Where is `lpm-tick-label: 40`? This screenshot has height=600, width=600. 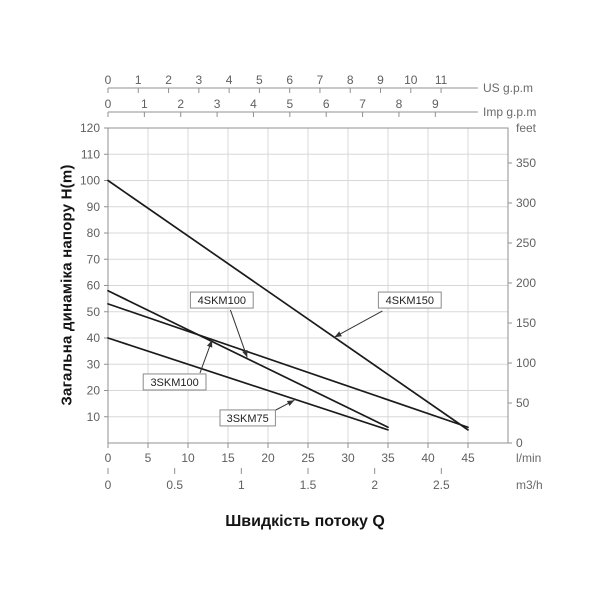 lpm-tick-label: 40 is located at coordinates (428, 458).